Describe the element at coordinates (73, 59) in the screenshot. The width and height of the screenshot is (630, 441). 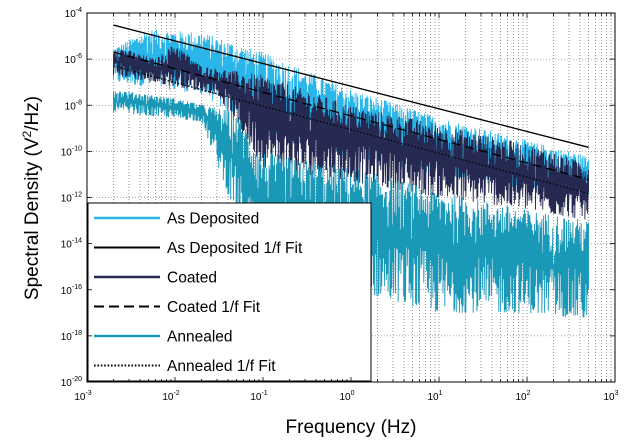
I see `y-tick-label: 10⁻⁶` at that location.